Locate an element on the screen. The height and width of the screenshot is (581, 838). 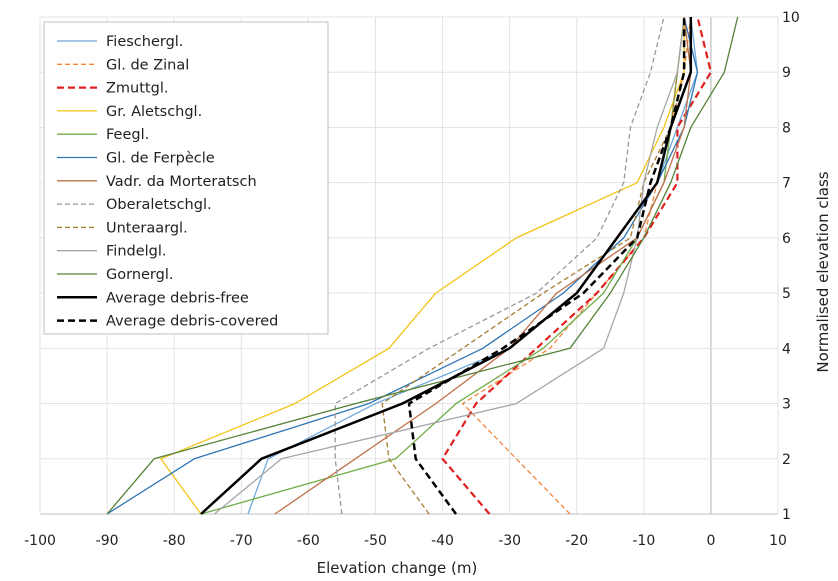
legend-label-8: Unteraargl. is located at coordinates (147, 228).